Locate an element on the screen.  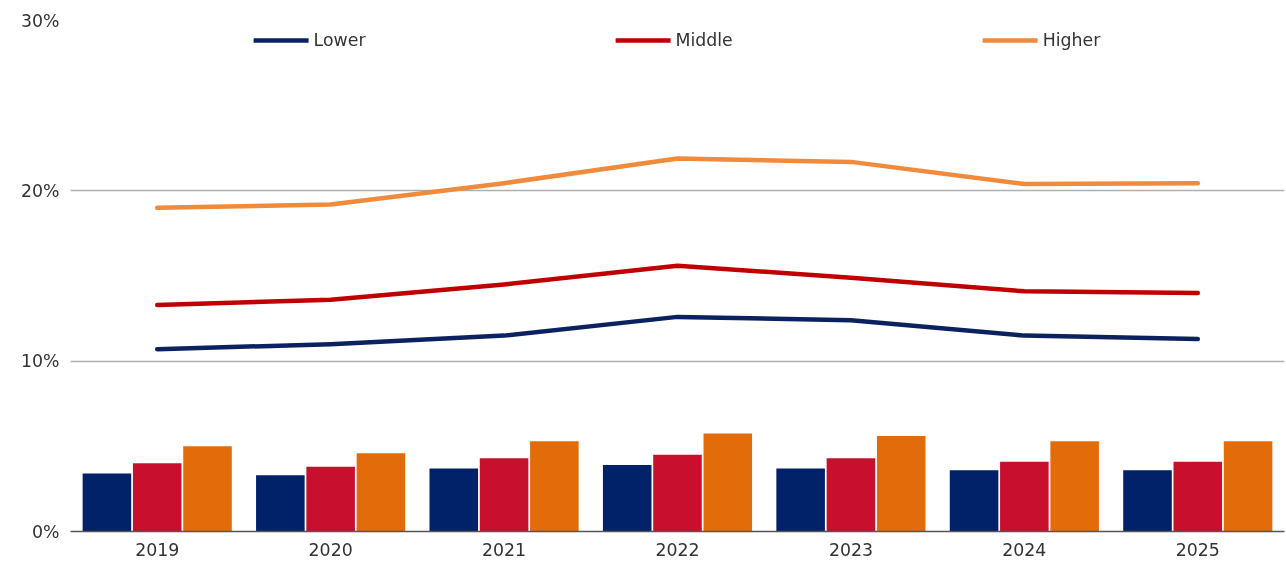
x-tick-label: 2025 is located at coordinates (1197, 549).